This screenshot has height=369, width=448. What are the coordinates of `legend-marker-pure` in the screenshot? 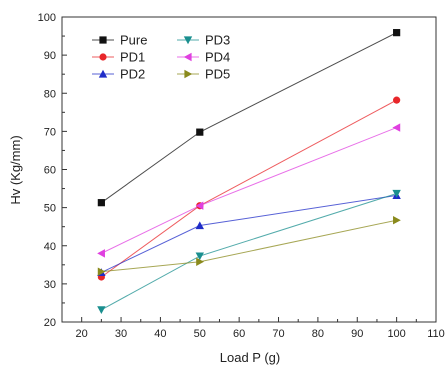 It's located at (103, 40).